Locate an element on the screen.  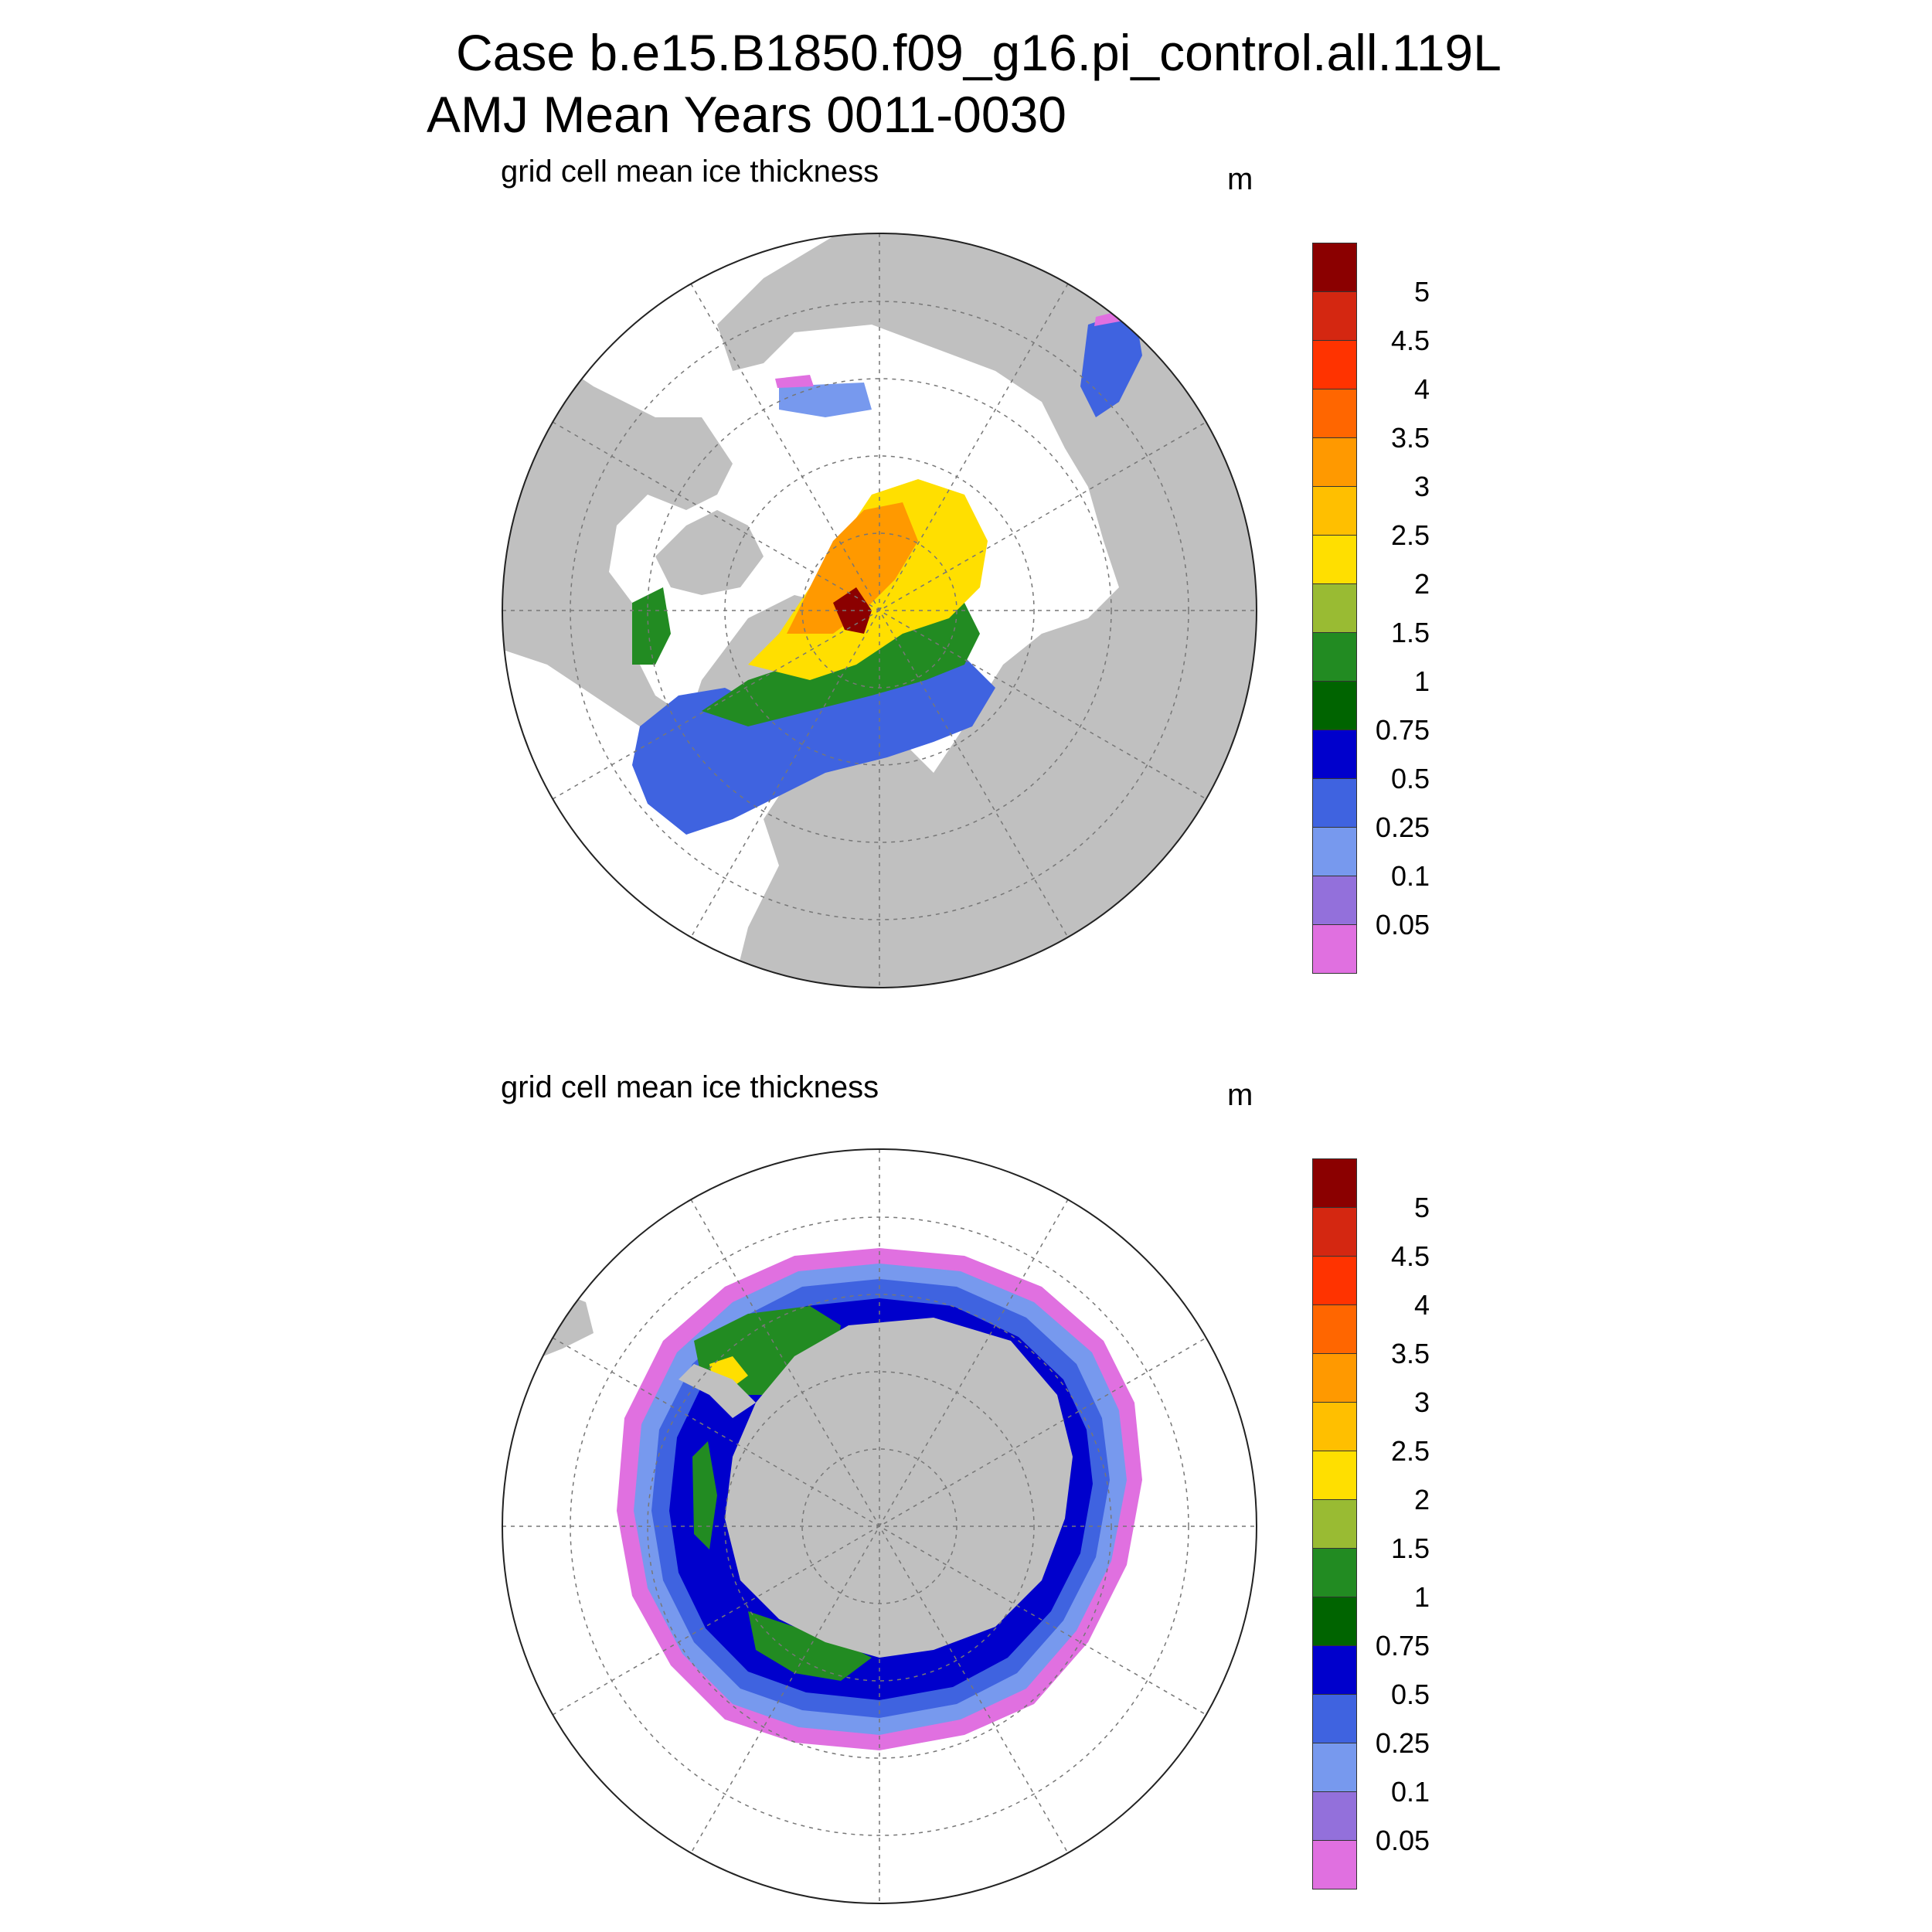
south-colorbar-level-label: 5 is located at coordinates (1421, 1207).